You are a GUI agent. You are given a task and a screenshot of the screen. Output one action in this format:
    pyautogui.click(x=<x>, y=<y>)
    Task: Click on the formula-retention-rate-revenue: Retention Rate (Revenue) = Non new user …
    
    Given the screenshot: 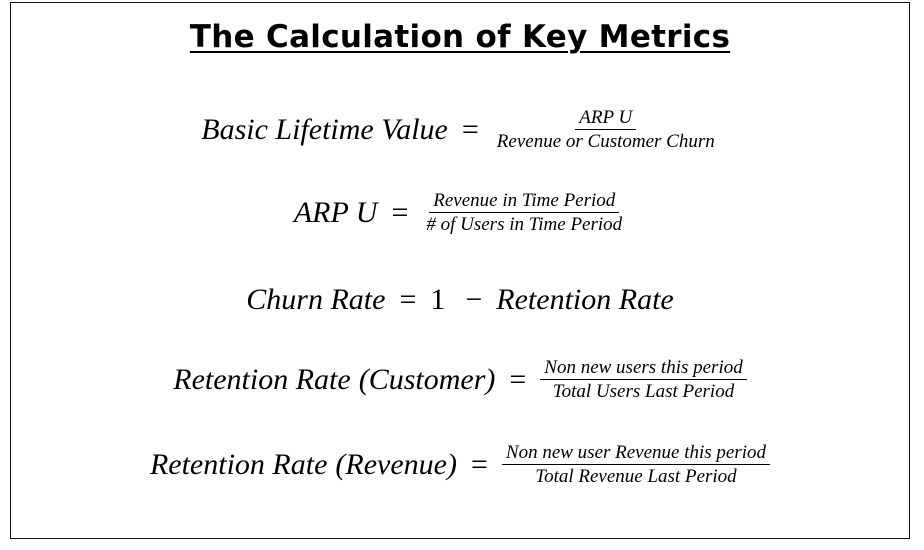 What is the action you would take?
    pyautogui.click(x=460, y=465)
    